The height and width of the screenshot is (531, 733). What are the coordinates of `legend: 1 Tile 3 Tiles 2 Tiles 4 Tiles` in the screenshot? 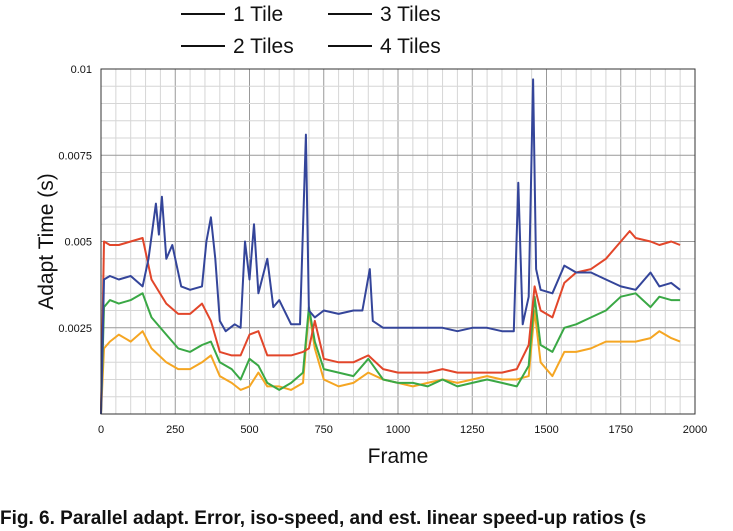 It's located at (311, 30).